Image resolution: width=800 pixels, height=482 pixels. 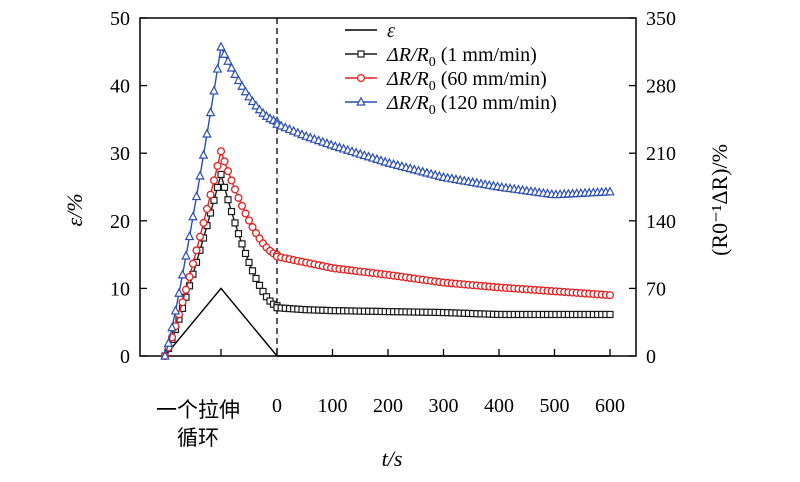 What do you see at coordinates (120, 289) in the screenshot?
I see `y-left-tick-label: 10` at bounding box center [120, 289].